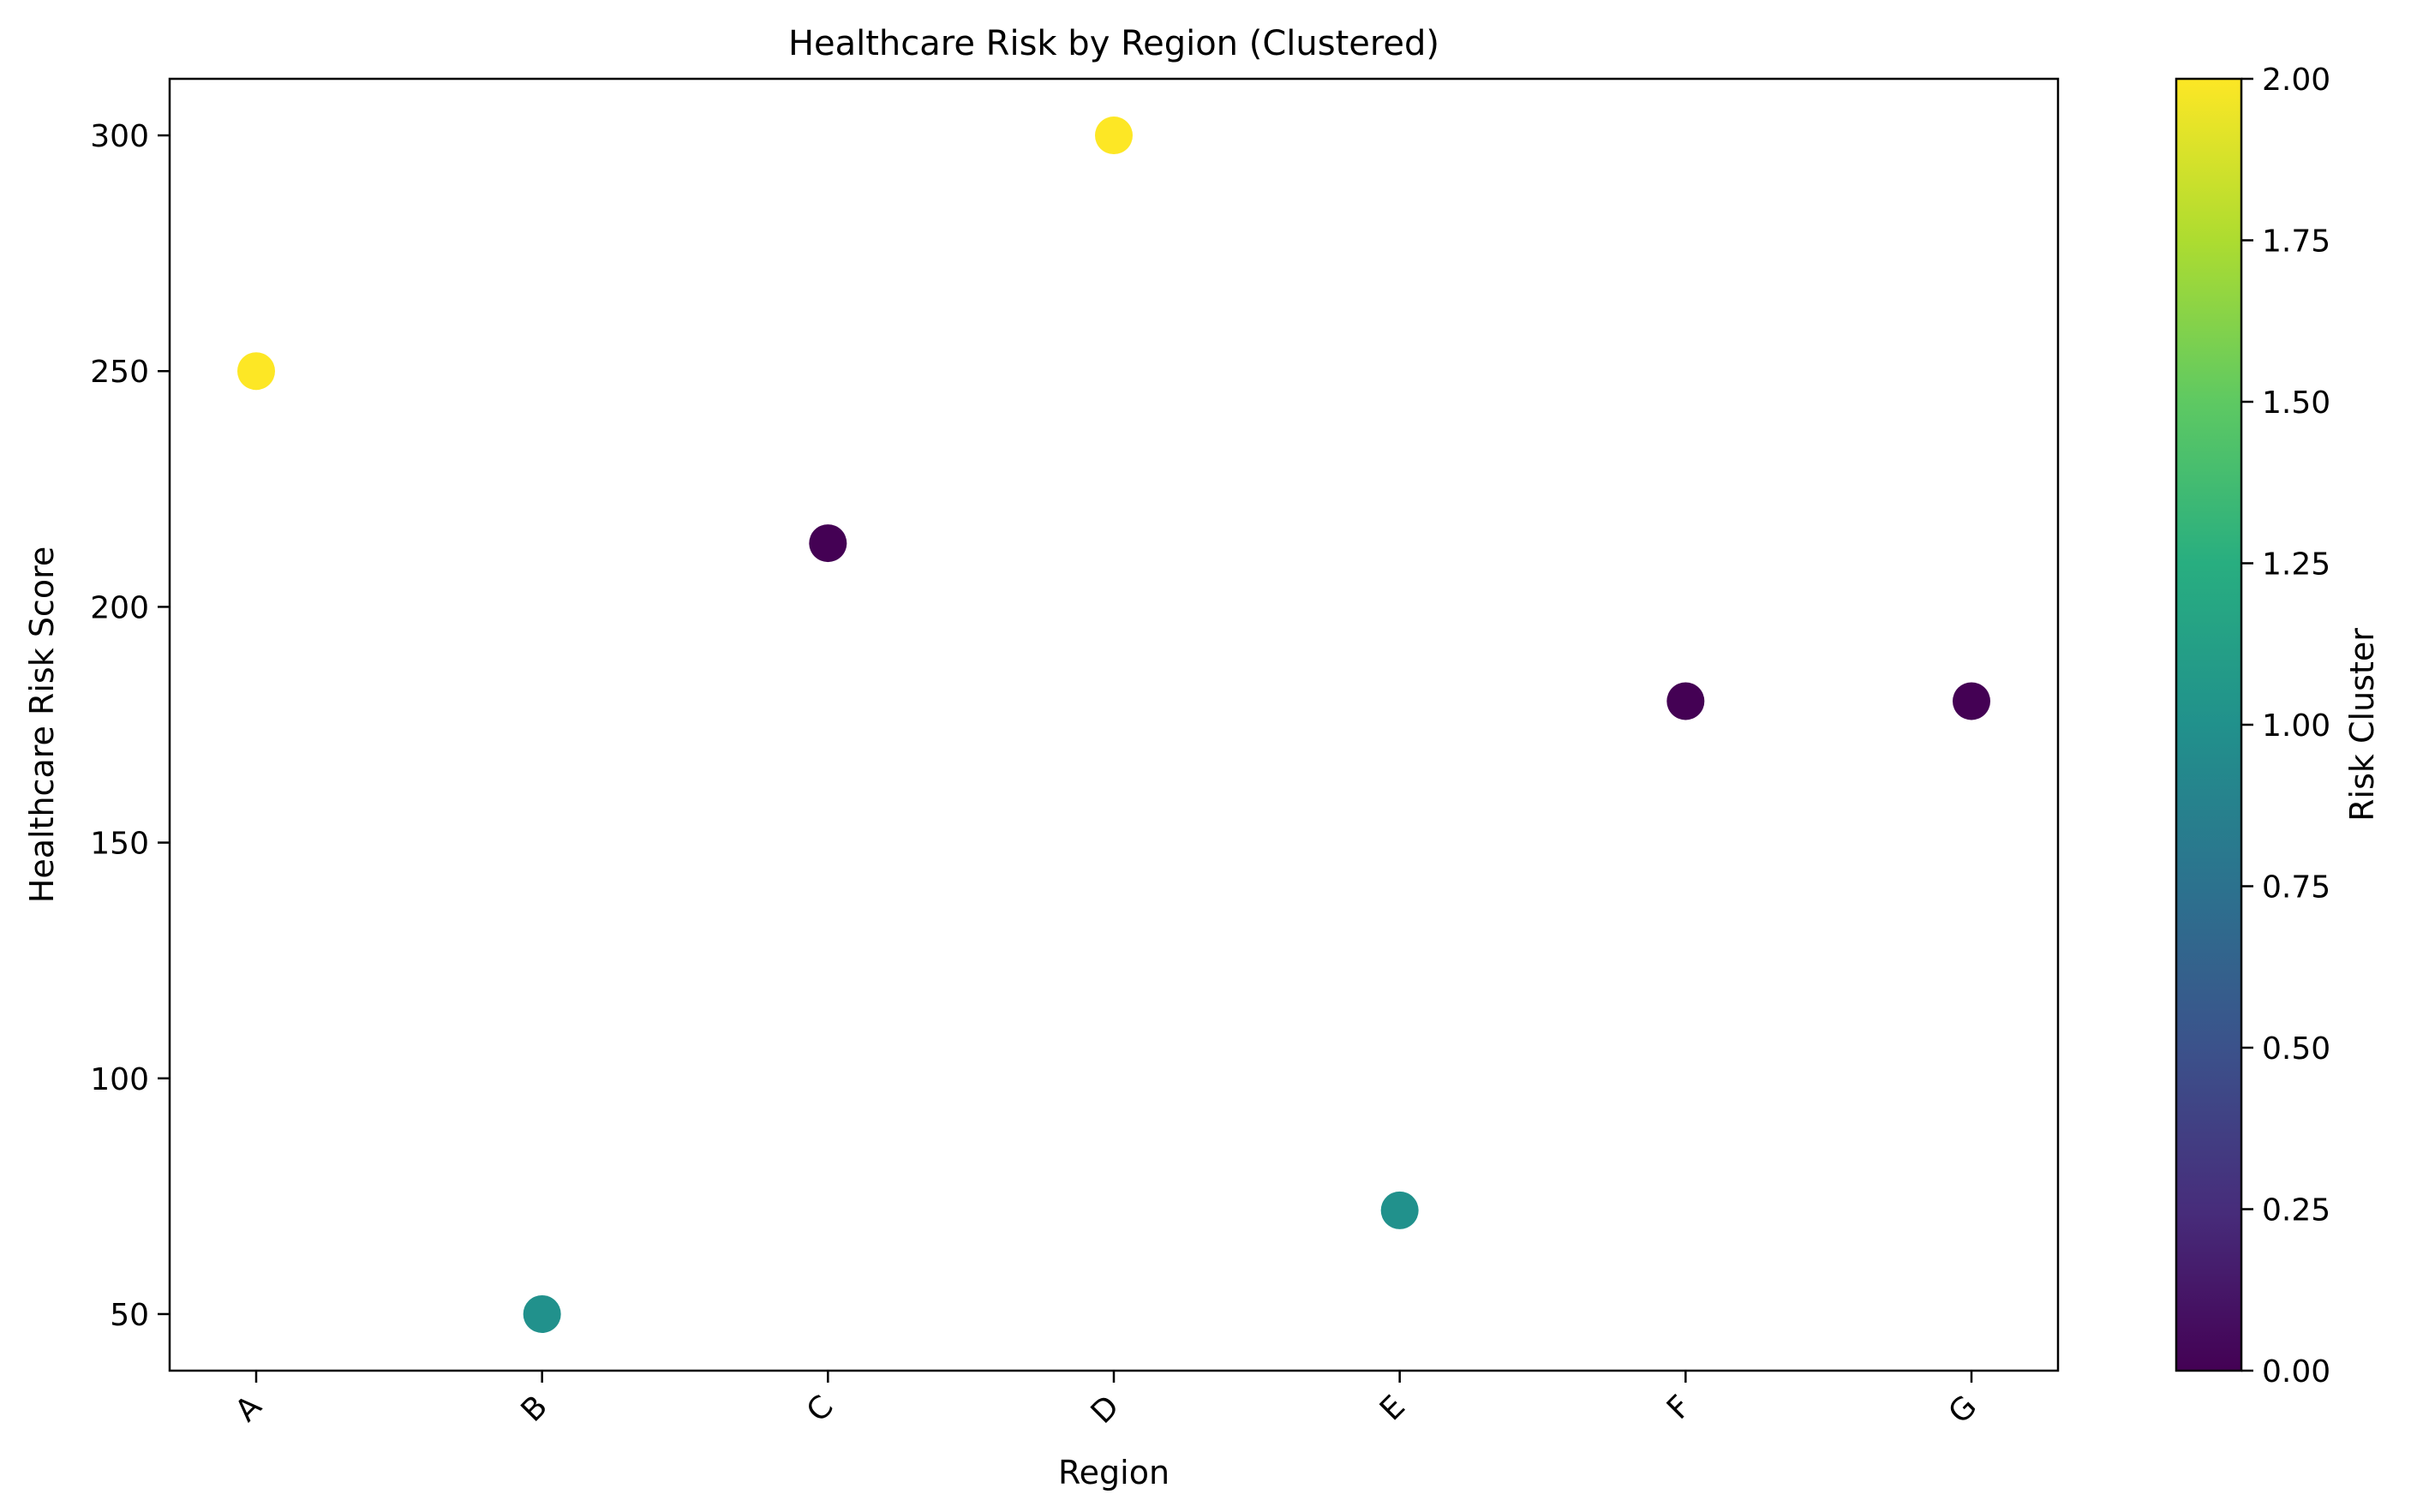 This screenshot has height=1512, width=2411. Describe the element at coordinates (1114, 1472) in the screenshot. I see `x-axis-label: Region` at that location.